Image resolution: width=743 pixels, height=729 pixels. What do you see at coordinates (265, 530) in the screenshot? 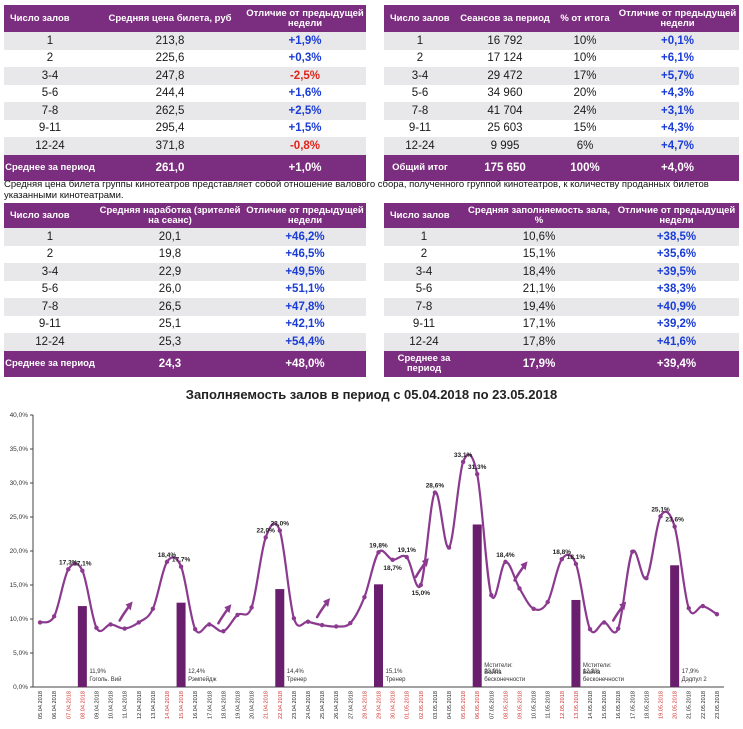
I see `data-label: 22,0%` at bounding box center [265, 530].